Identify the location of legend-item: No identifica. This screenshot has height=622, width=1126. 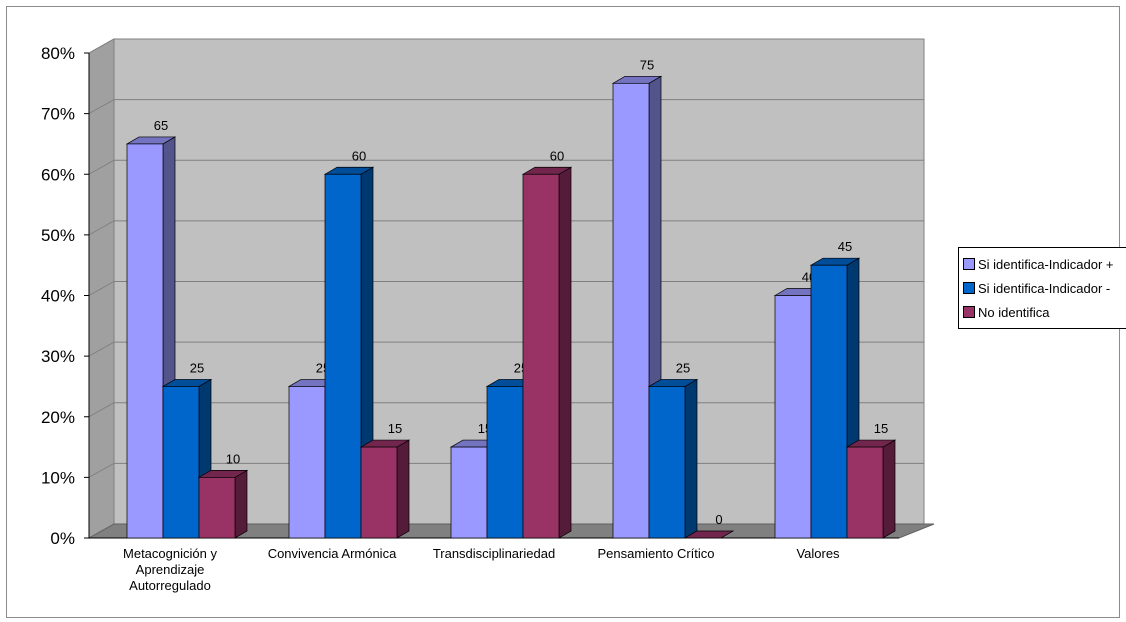
(1044, 312).